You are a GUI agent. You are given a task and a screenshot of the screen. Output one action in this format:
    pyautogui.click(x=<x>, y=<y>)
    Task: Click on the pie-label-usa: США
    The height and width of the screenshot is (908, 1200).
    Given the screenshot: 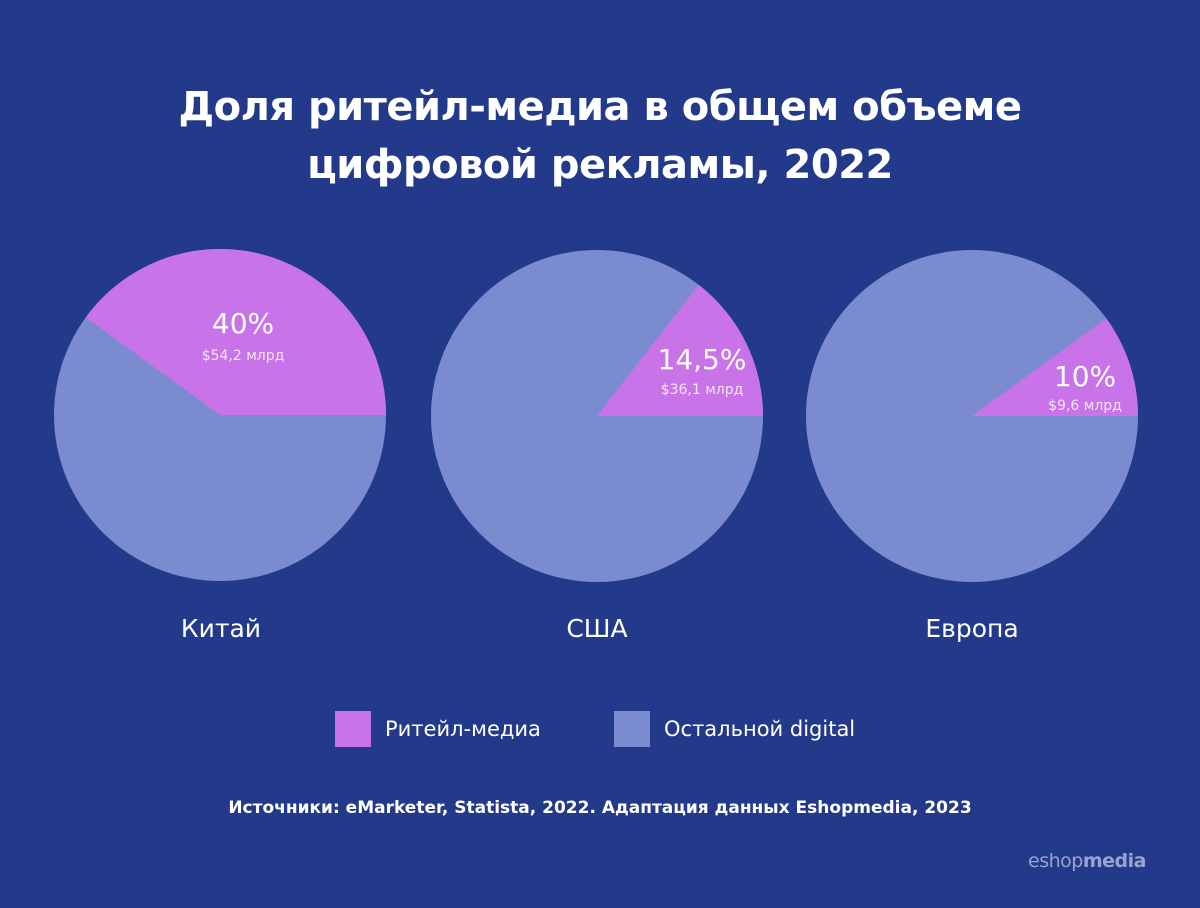 What is the action you would take?
    pyautogui.click(x=597, y=628)
    